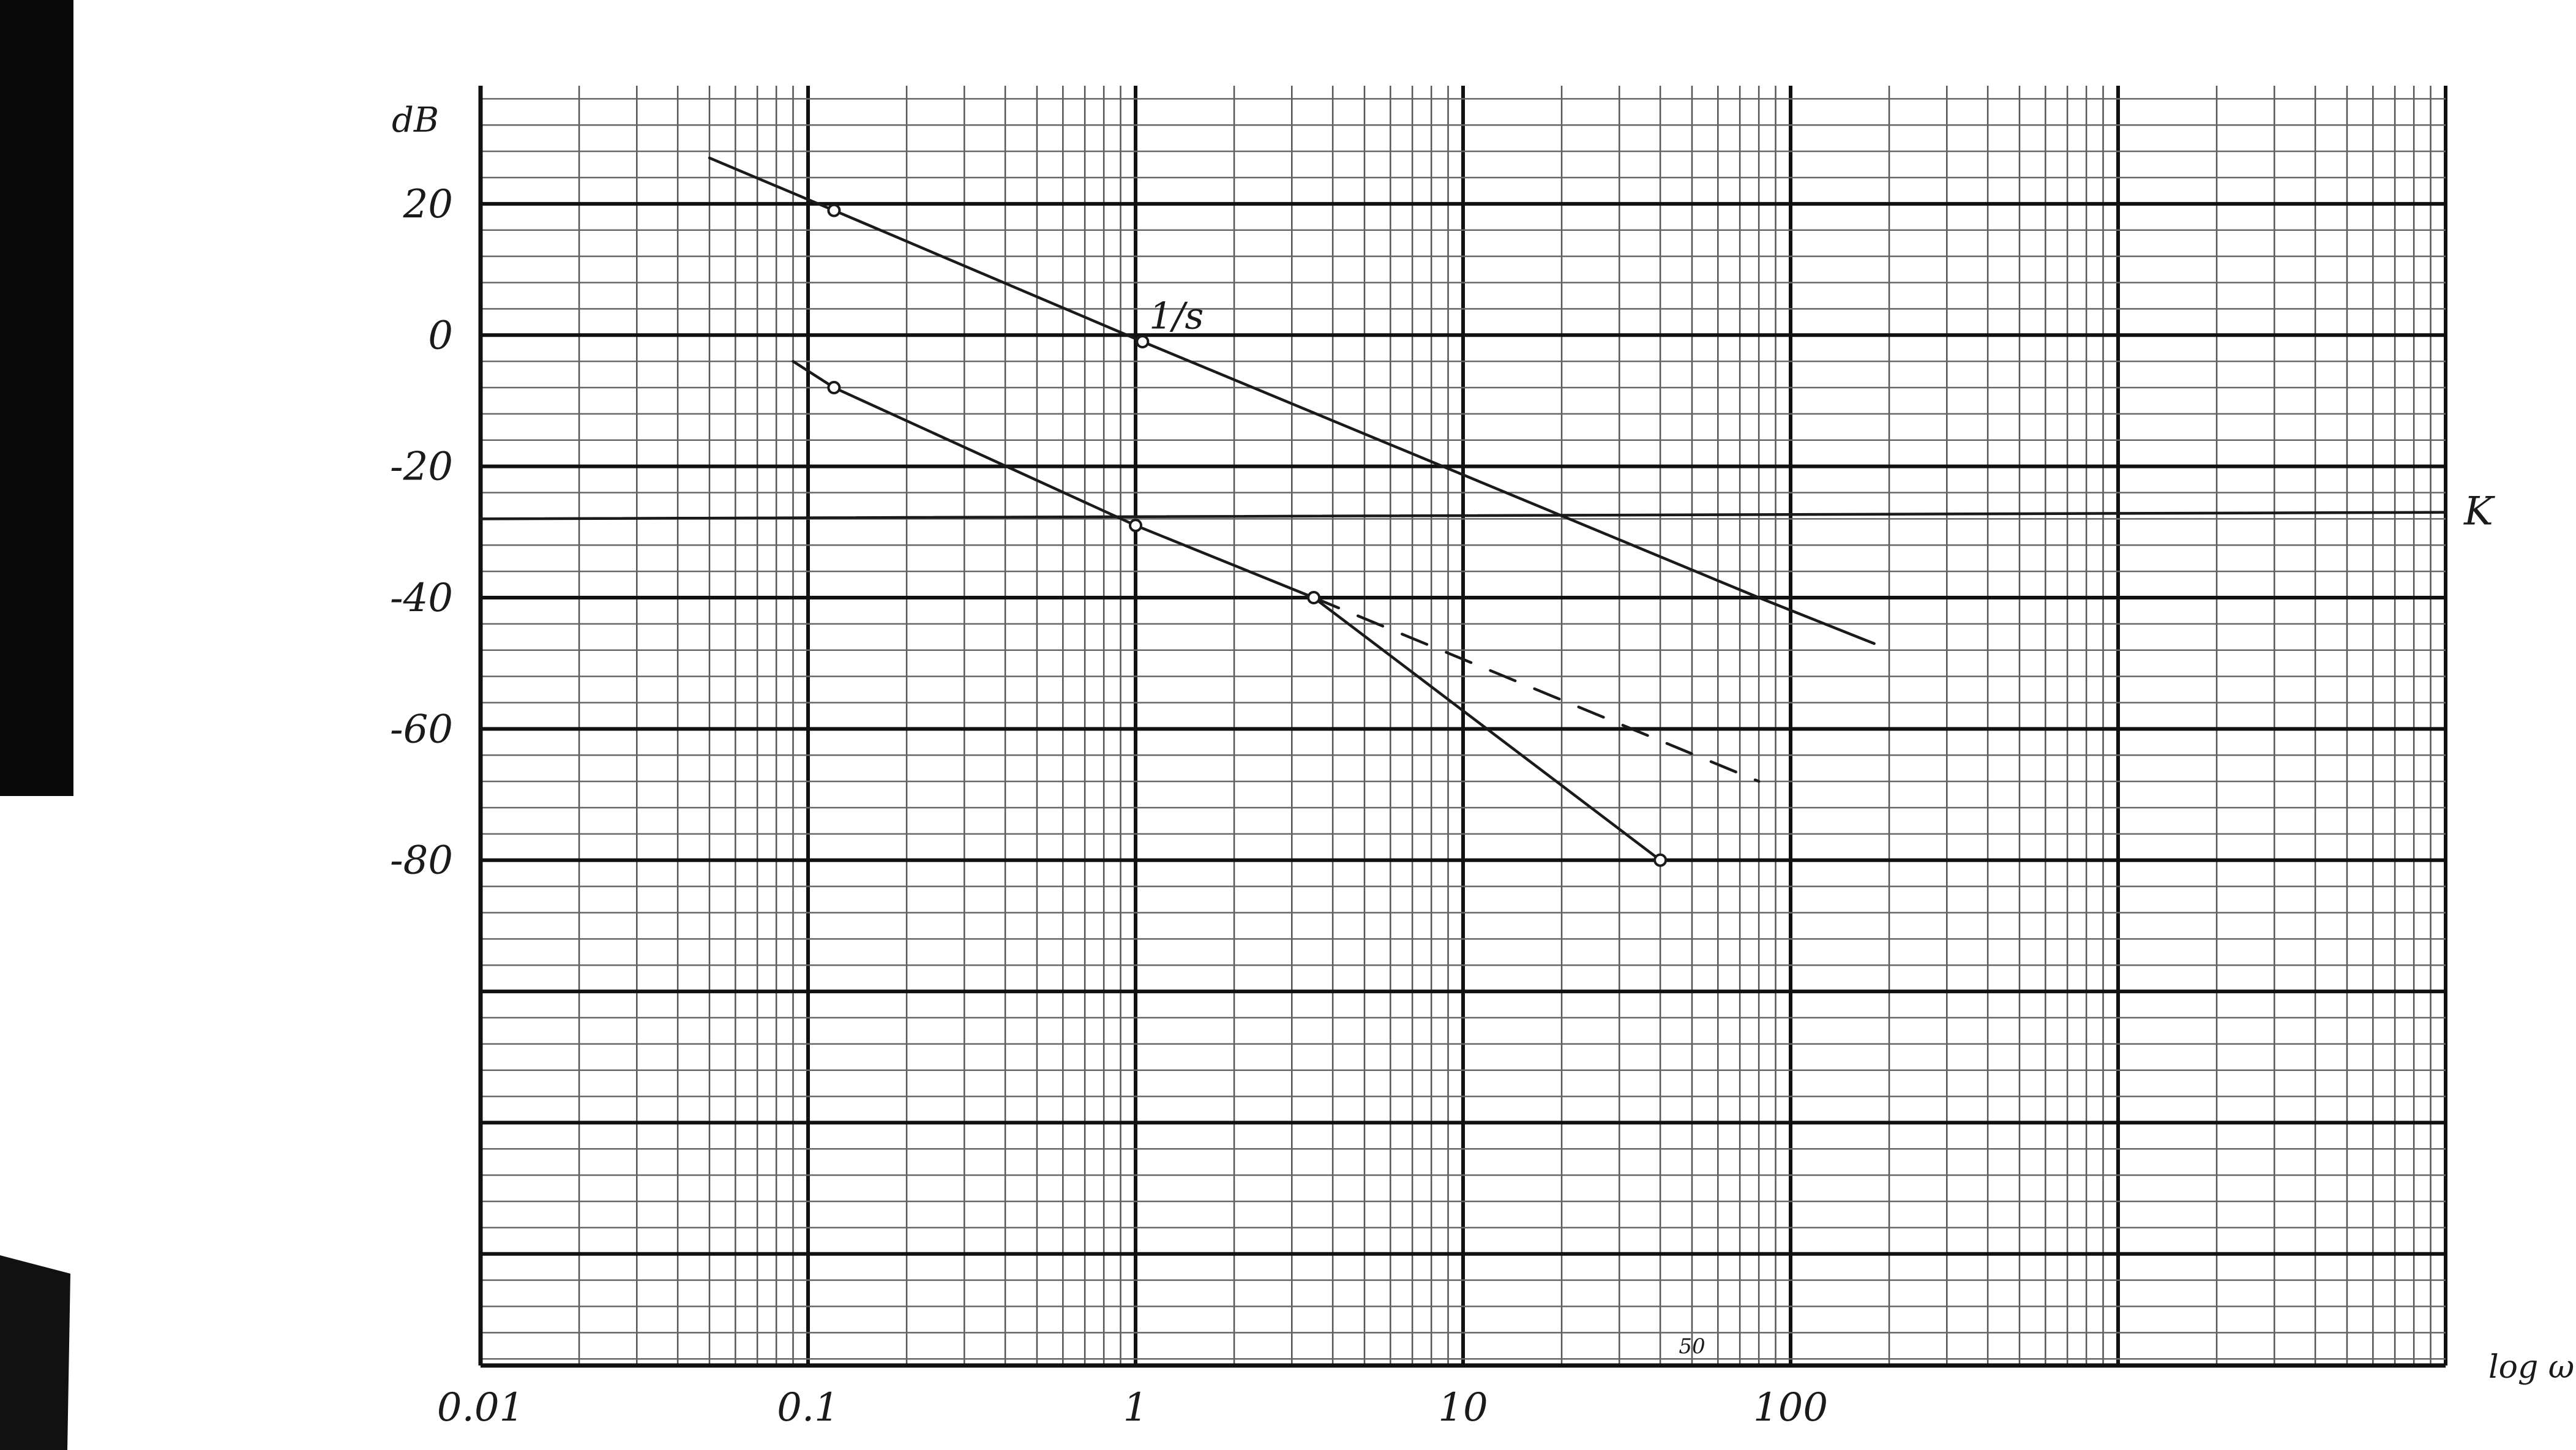 The width and height of the screenshot is (2576, 1450). What do you see at coordinates (1692, 1346) in the screenshot?
I see `annotation-label: 50` at bounding box center [1692, 1346].